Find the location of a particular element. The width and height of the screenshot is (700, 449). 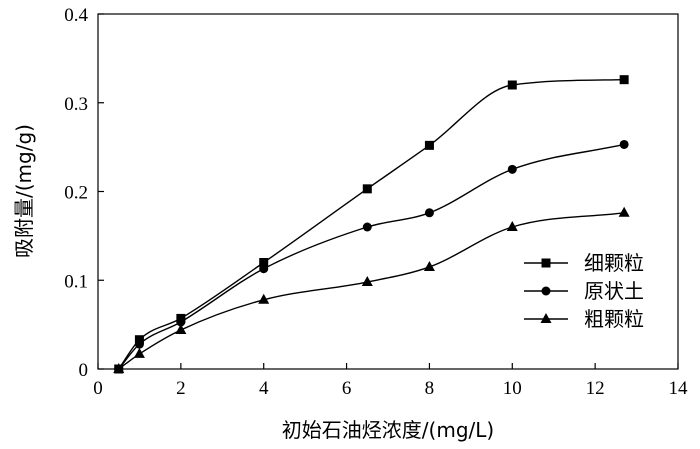

x-axis-title: 初始石油烃浓度/(mg/L) is located at coordinates (388, 430).